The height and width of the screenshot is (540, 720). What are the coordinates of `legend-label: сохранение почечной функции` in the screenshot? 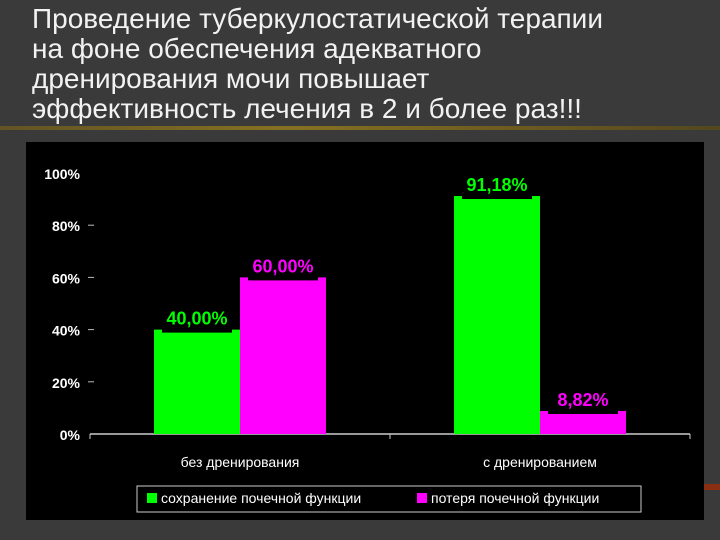 It's located at (261, 498).